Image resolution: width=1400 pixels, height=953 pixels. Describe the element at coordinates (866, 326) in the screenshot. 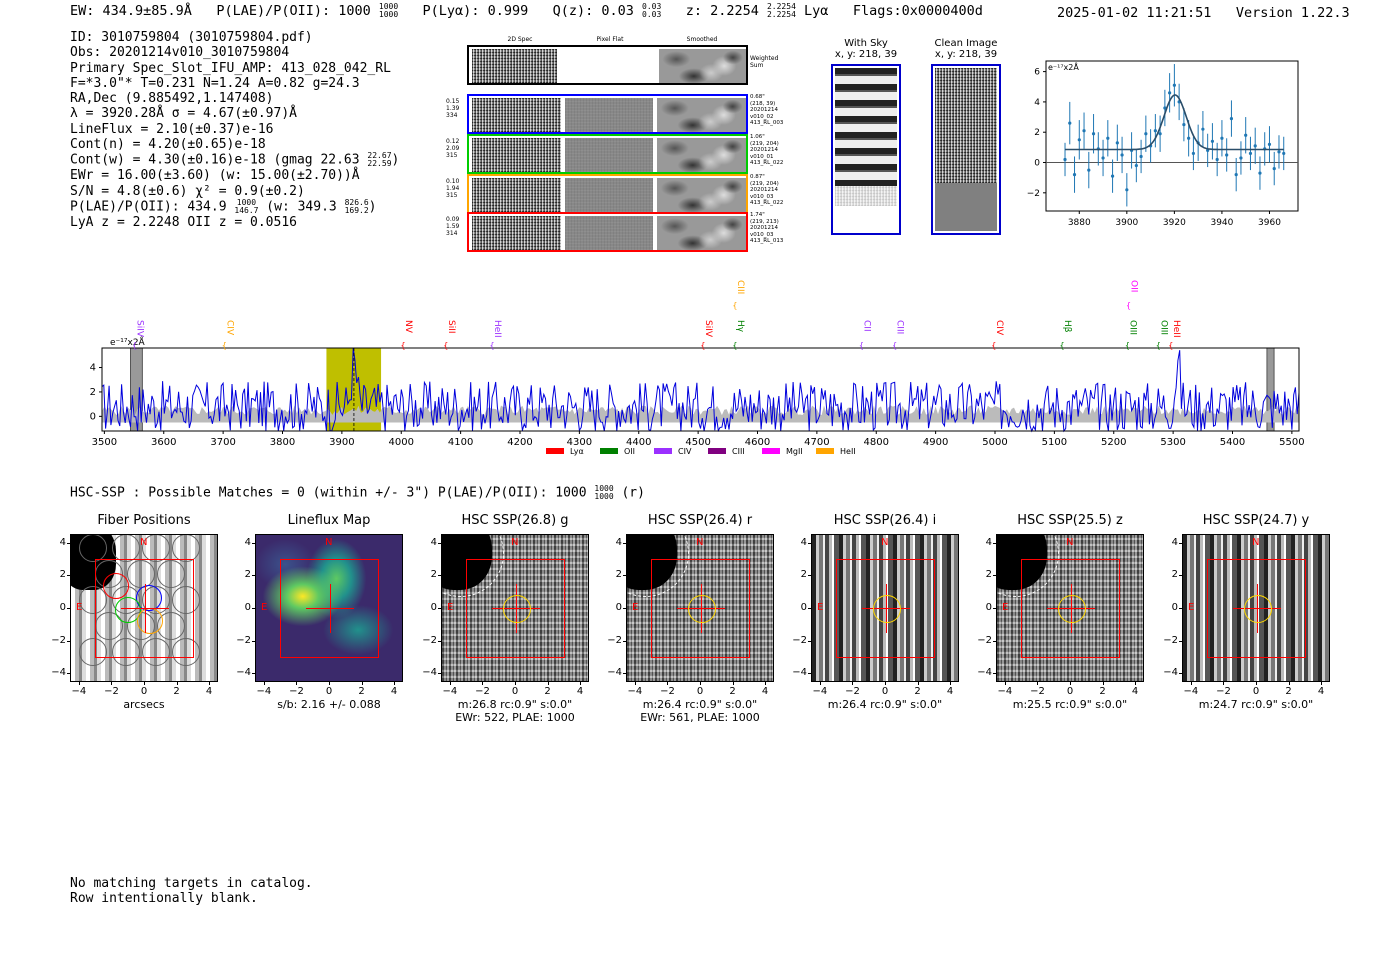

I see `emission-line-label: CII` at that location.